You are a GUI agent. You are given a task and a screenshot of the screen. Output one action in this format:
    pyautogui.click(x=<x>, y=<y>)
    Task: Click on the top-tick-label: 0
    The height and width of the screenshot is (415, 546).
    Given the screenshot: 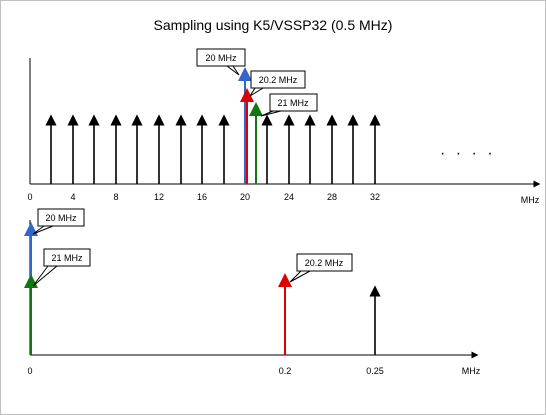 What is the action you would take?
    pyautogui.click(x=29, y=197)
    